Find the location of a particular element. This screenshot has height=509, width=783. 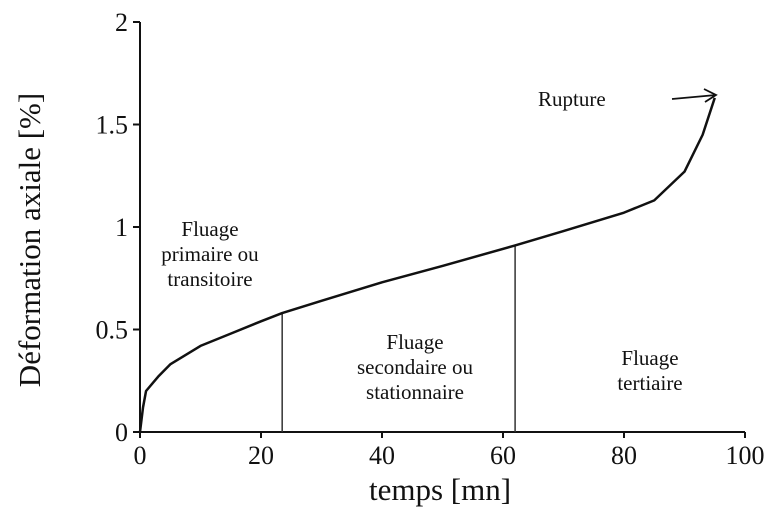

x-tick-label: 20 is located at coordinates (261, 455).